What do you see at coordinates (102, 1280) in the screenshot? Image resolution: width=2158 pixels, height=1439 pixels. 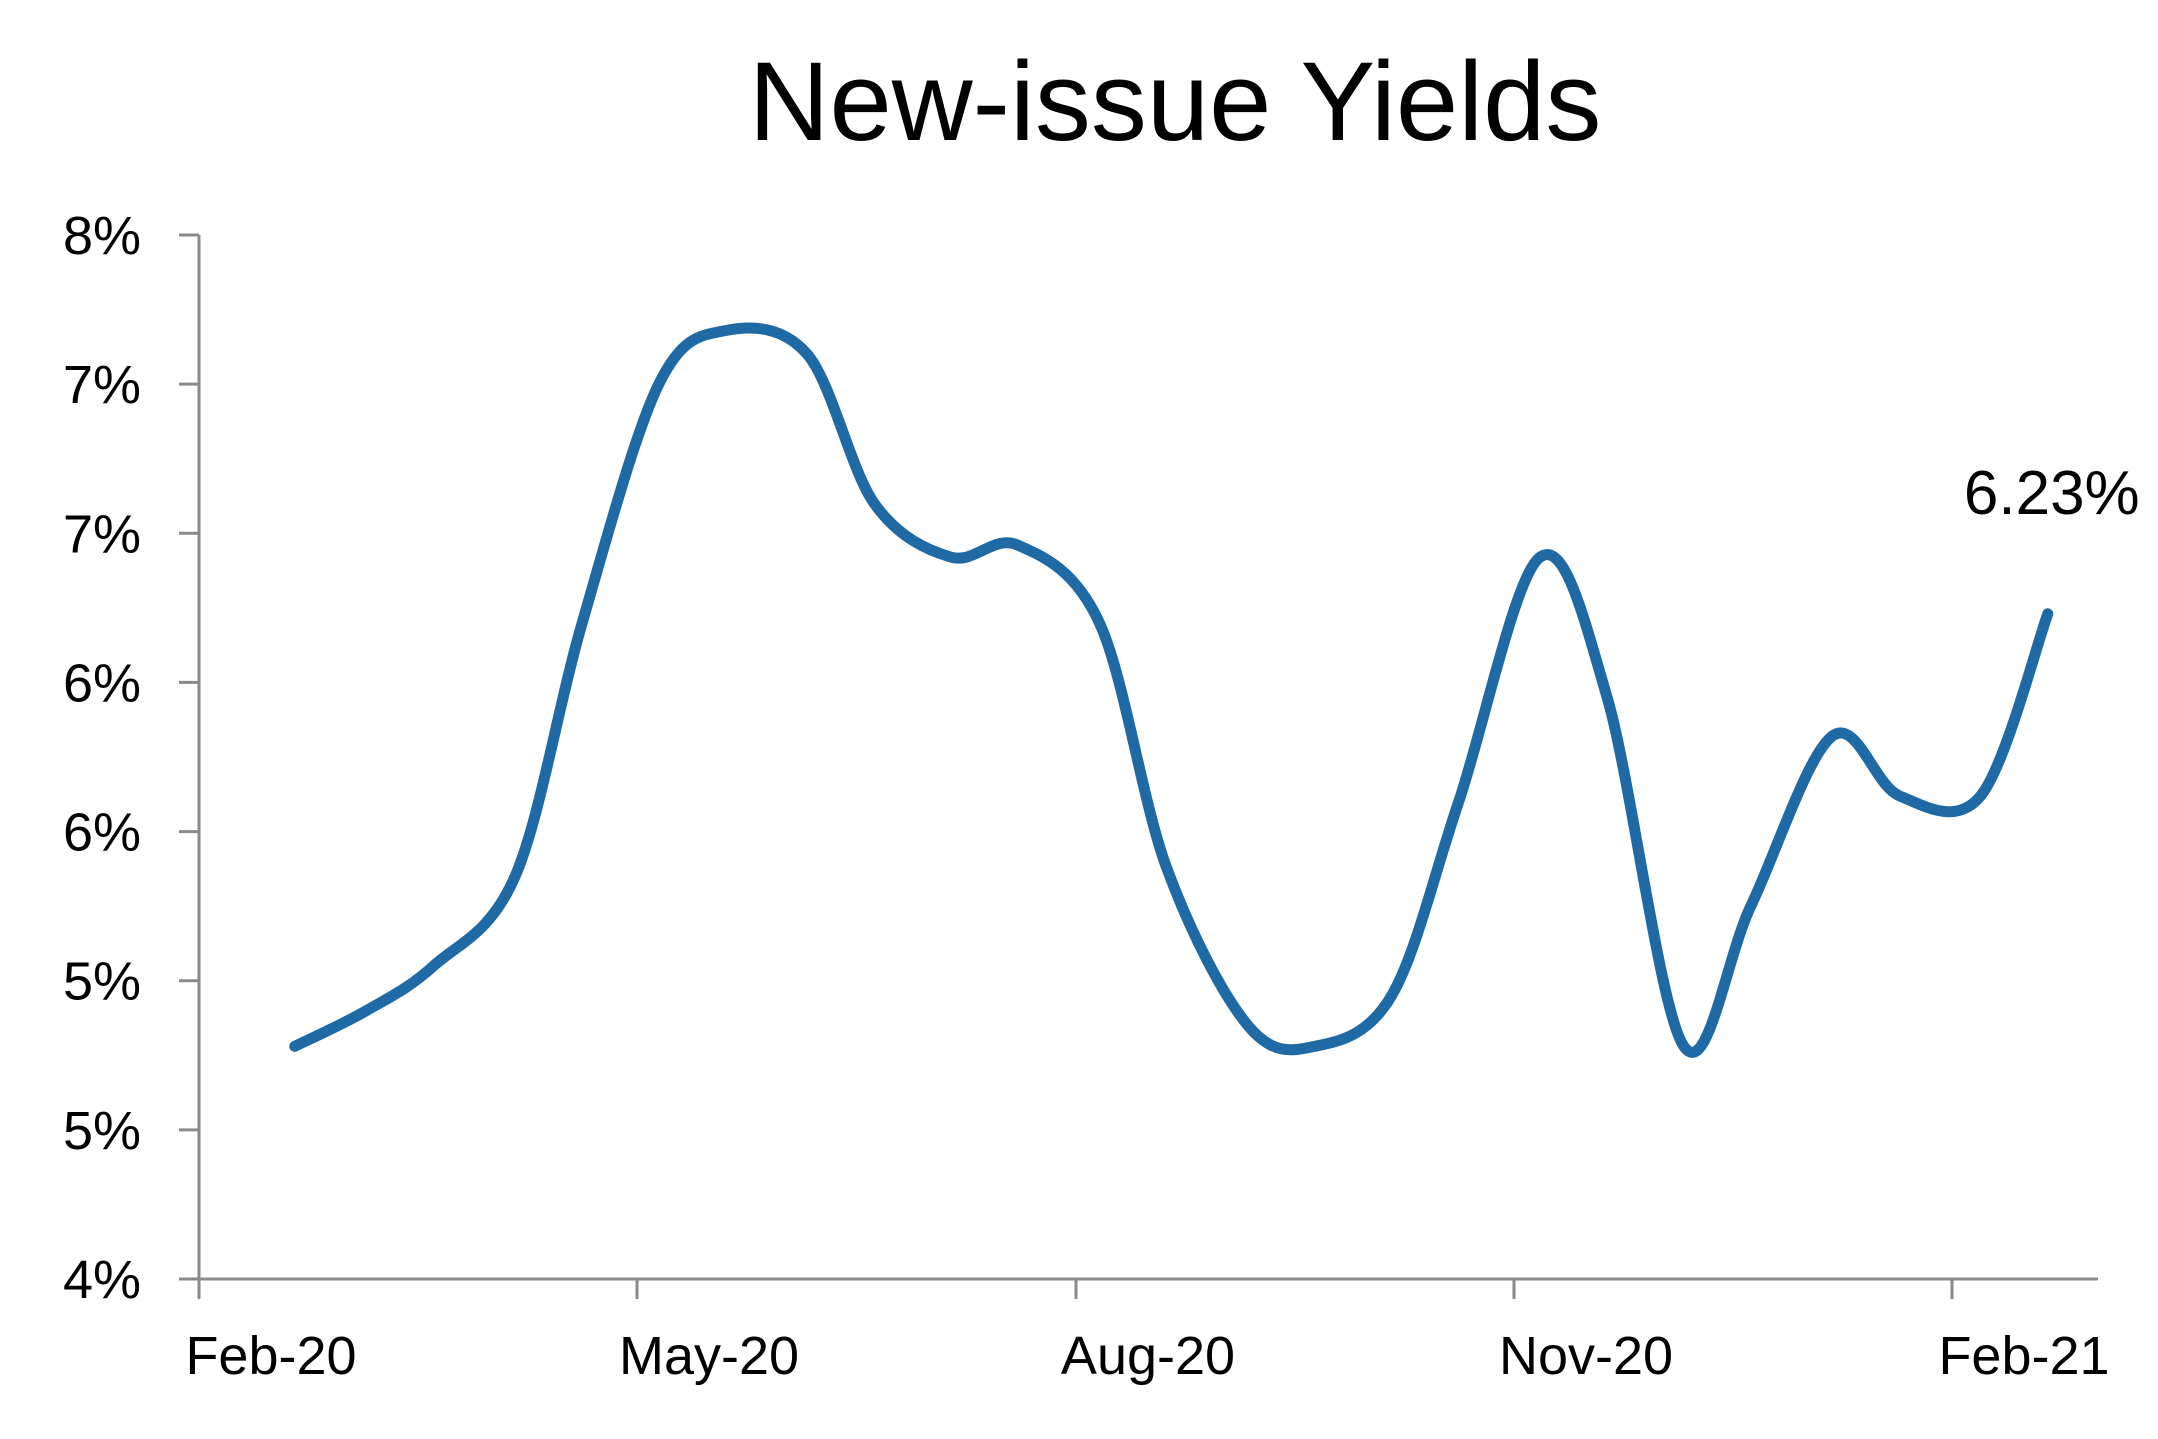 I see `y-tick-label: 4%` at bounding box center [102, 1280].